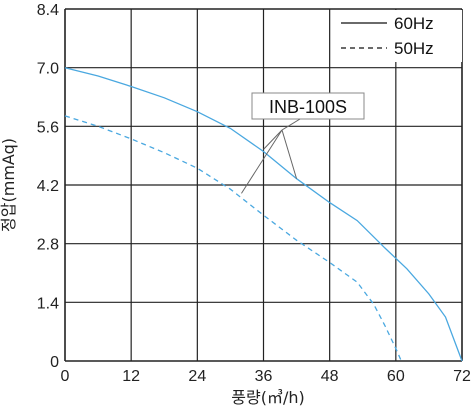  I want to click on x-tick-label: 72, so click(462, 376).